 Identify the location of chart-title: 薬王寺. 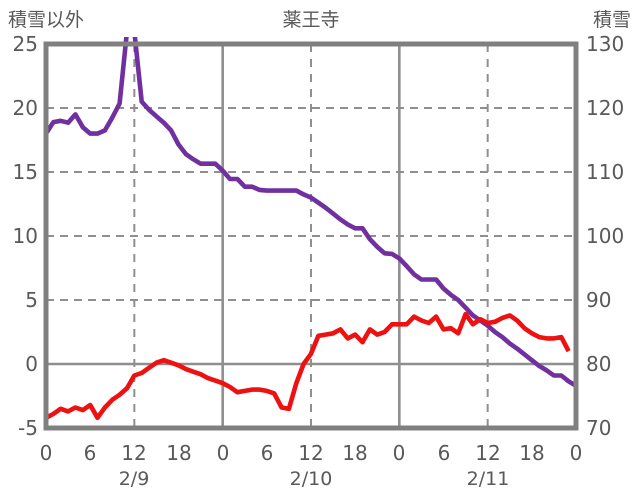
(311, 20).